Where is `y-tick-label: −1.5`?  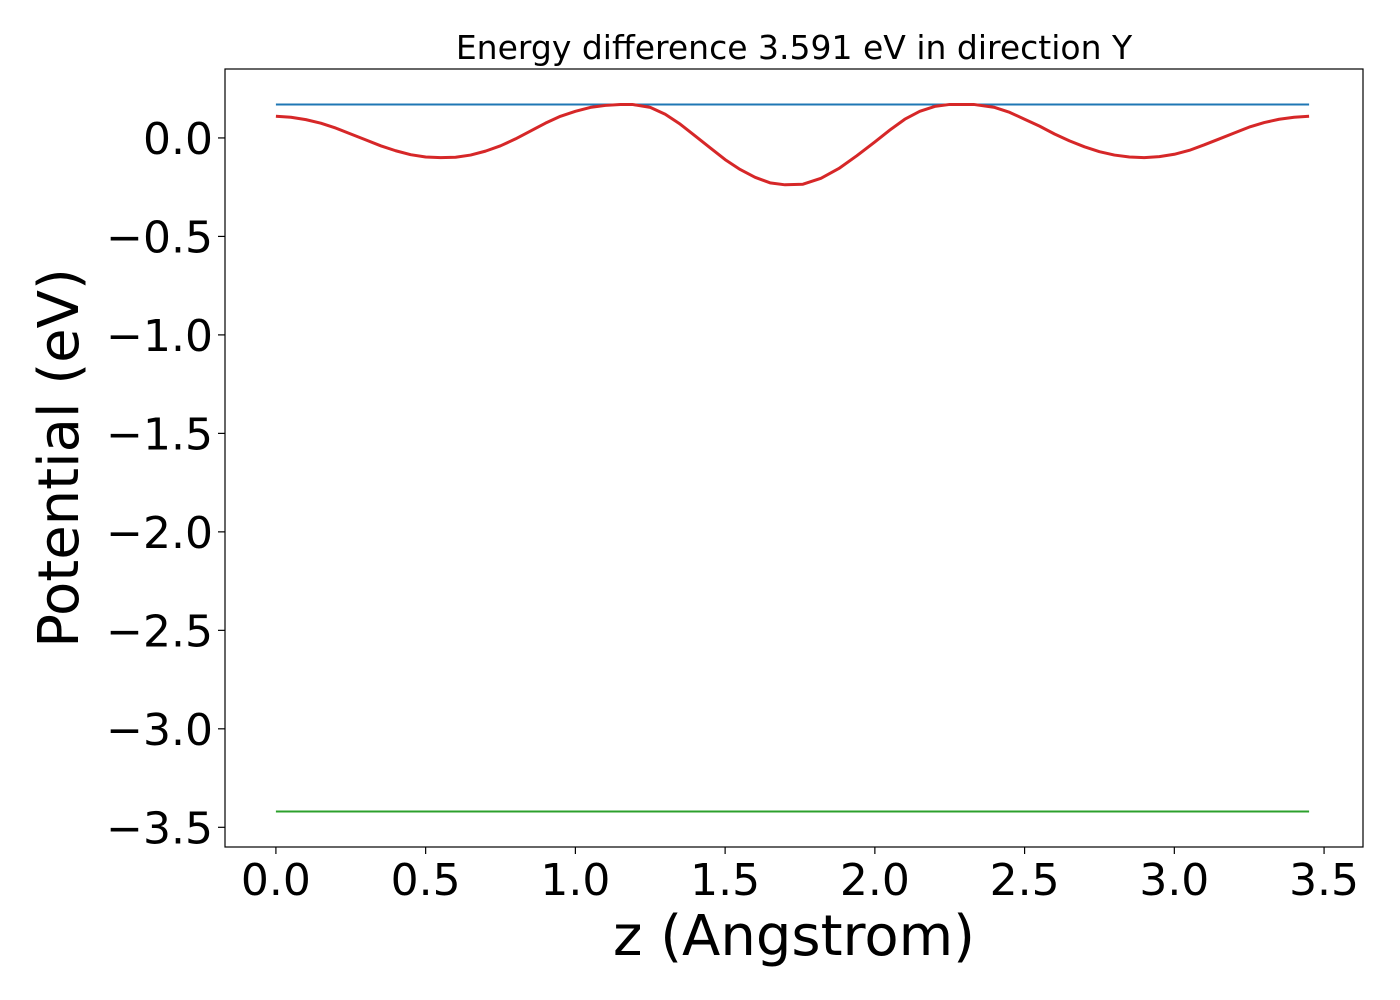
y-tick-label: −1.5 is located at coordinates (159, 434).